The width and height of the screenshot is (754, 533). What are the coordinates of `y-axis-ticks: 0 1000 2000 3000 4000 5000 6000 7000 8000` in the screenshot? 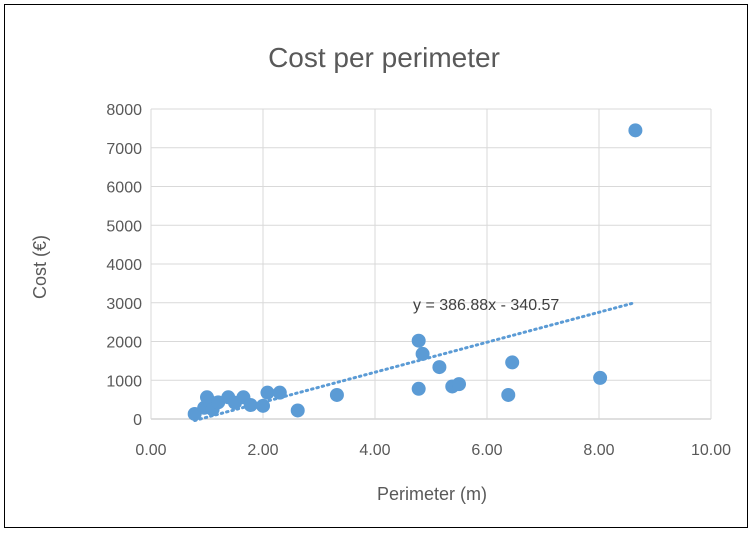 It's located at (124, 265).